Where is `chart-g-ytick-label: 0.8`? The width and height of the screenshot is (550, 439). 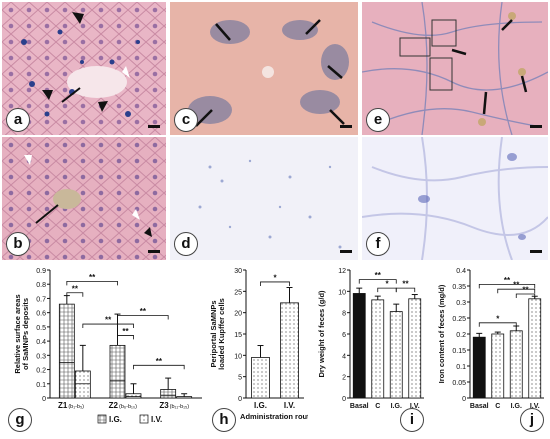 chart-g-ytick-label: 0.8 is located at coordinates (41, 285).